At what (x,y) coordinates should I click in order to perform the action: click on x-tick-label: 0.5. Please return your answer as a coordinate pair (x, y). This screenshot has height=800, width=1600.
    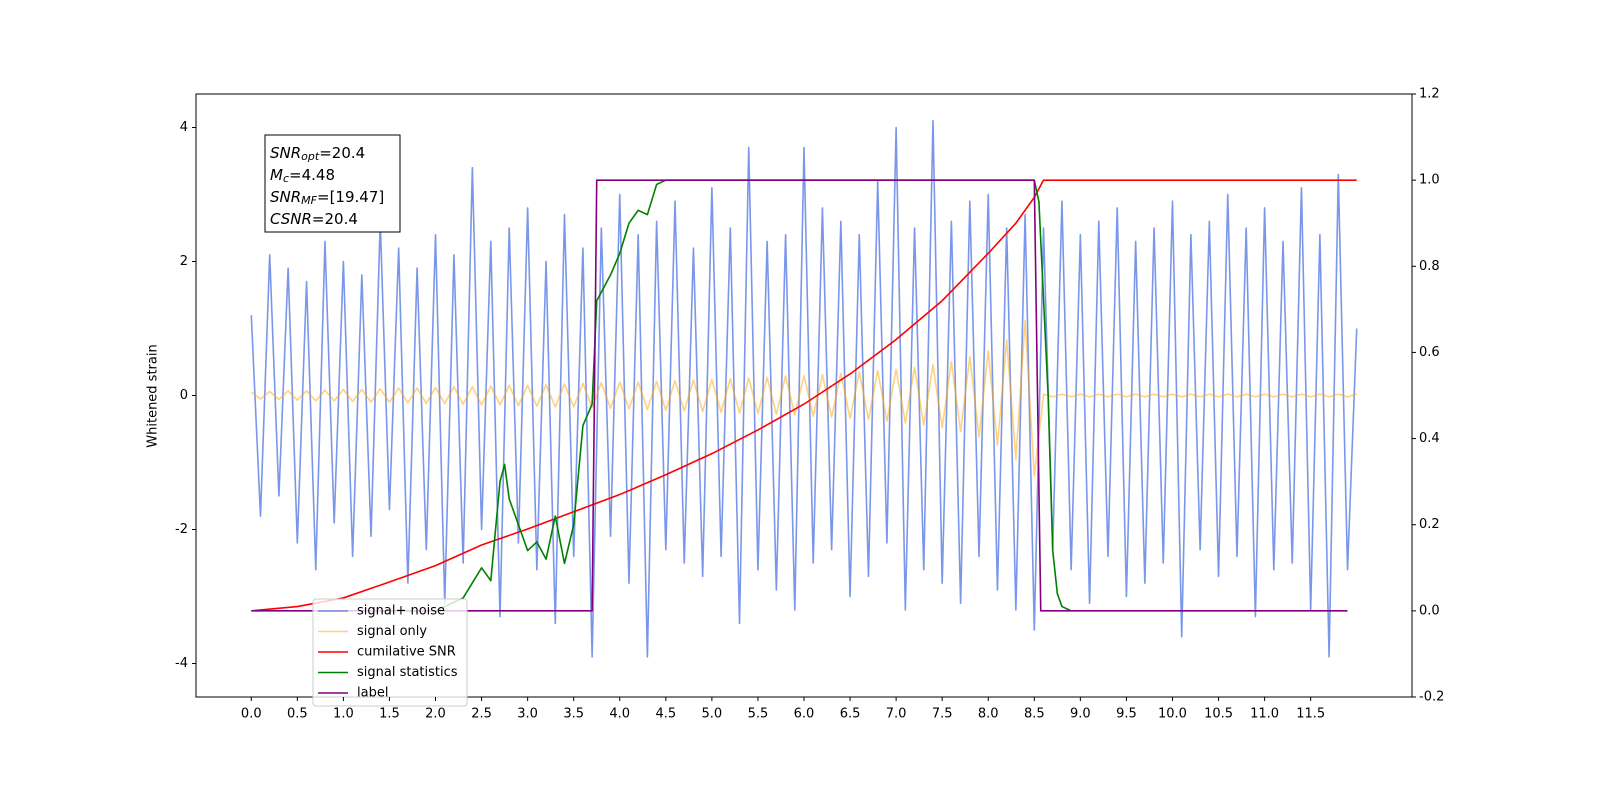
    Looking at the image, I should click on (297, 714).